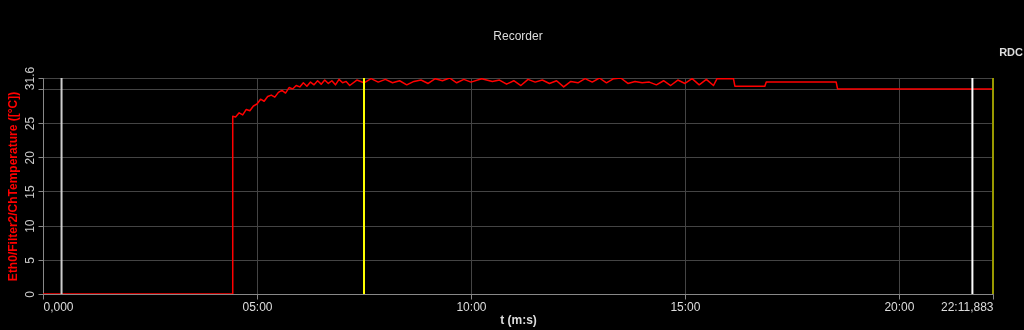 This screenshot has width=1024, height=330. What do you see at coordinates (12, 186) in the screenshot?
I see `y-axis-title: Eth0/Filter2/ChTemperature ([°C])` at bounding box center [12, 186].